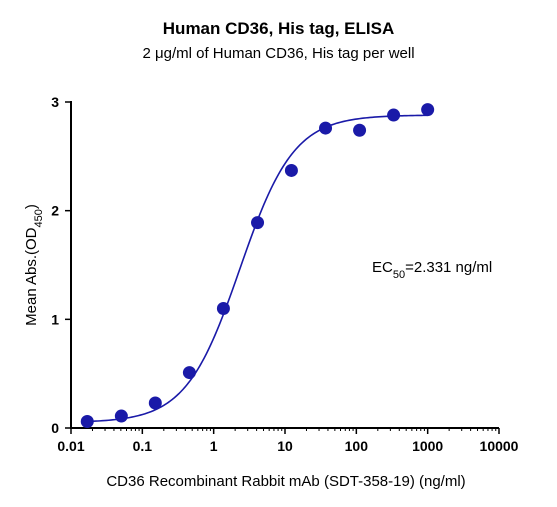  Describe the element at coordinates (70, 446) in the screenshot. I see `x-tick-label: 0.01` at that location.